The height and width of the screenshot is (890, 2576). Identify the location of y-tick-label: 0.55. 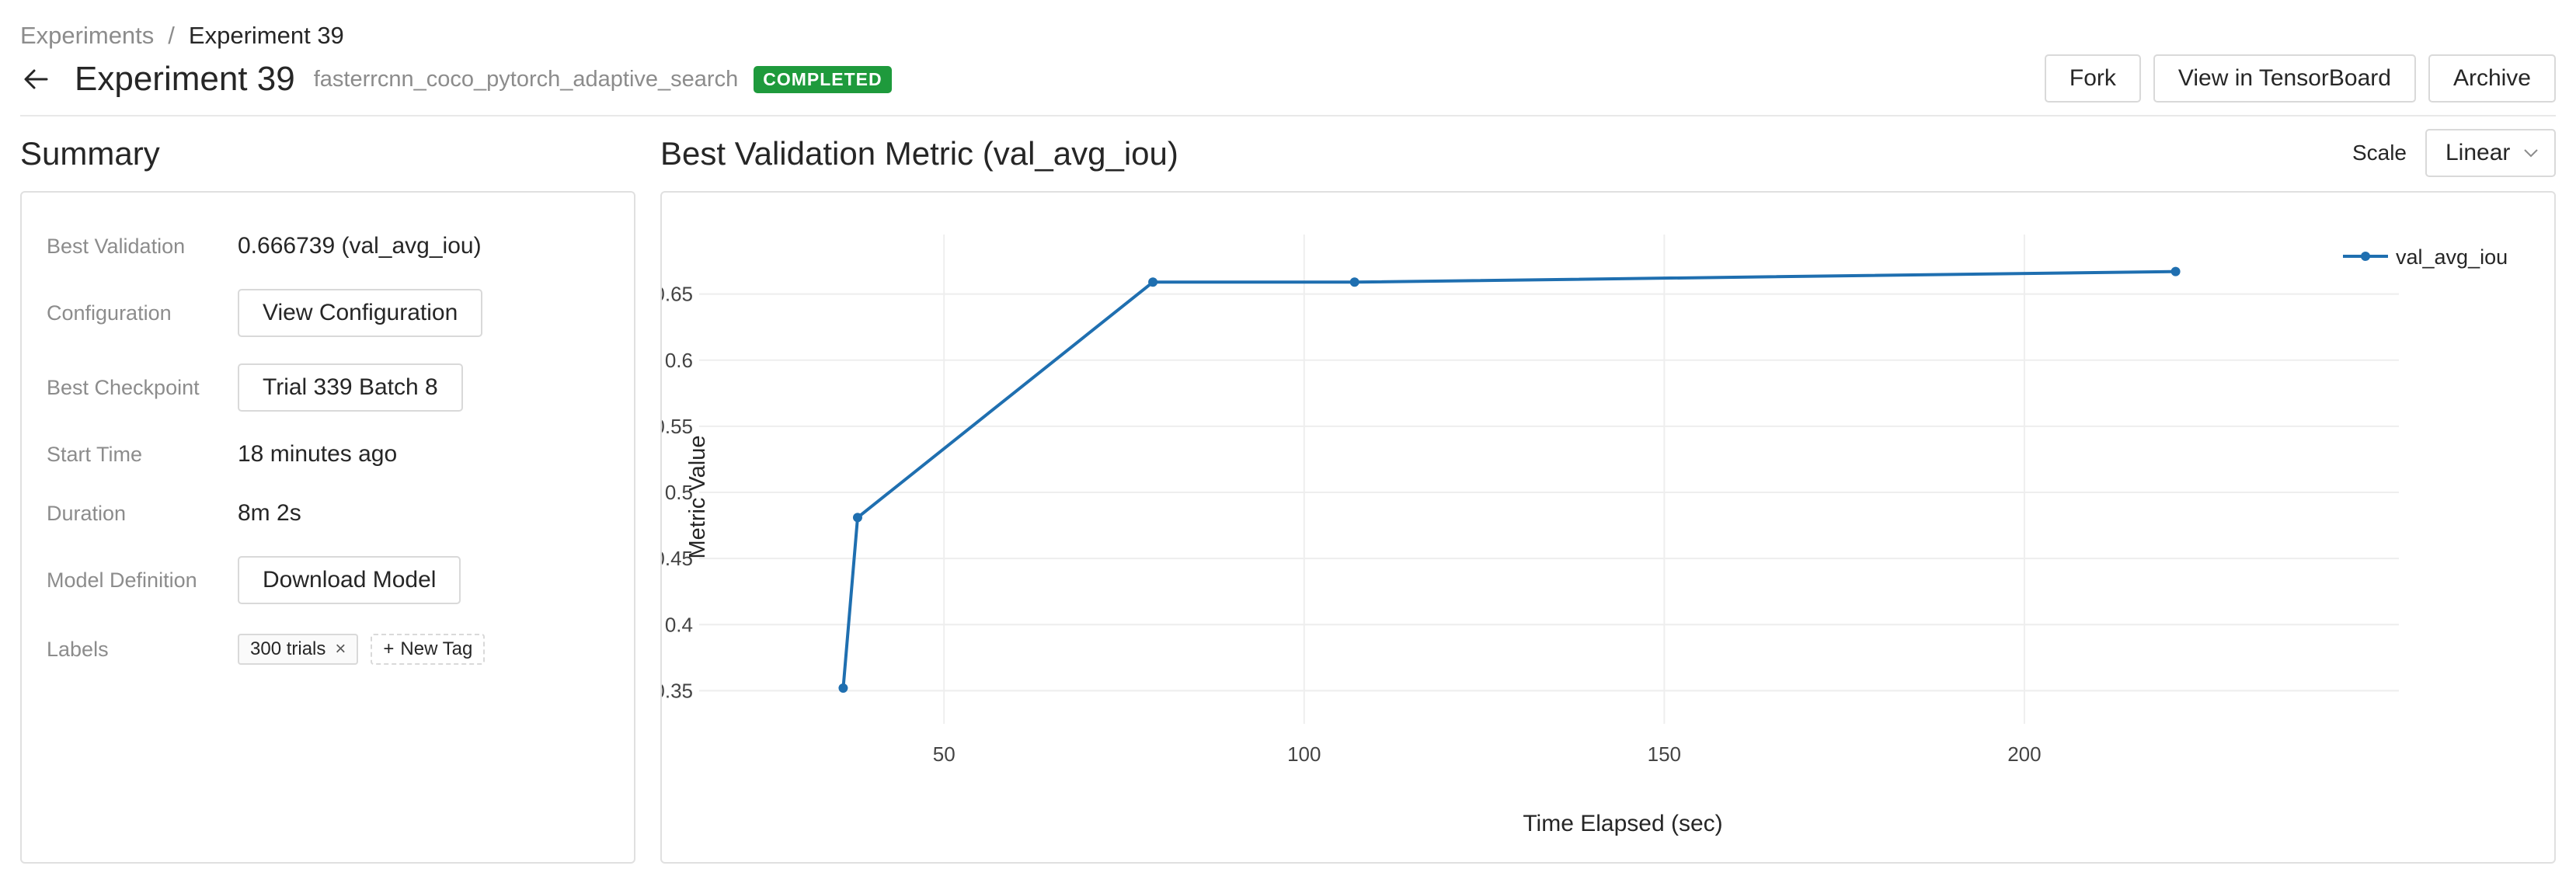
(677, 427).